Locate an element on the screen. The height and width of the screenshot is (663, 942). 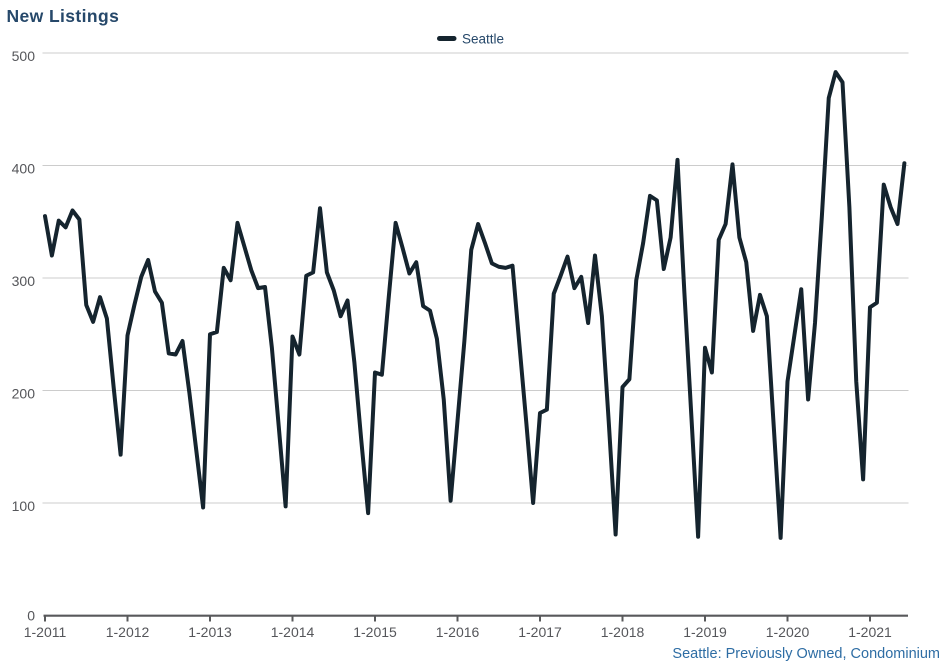
svg-text: 400 is located at coordinates (24, 169).